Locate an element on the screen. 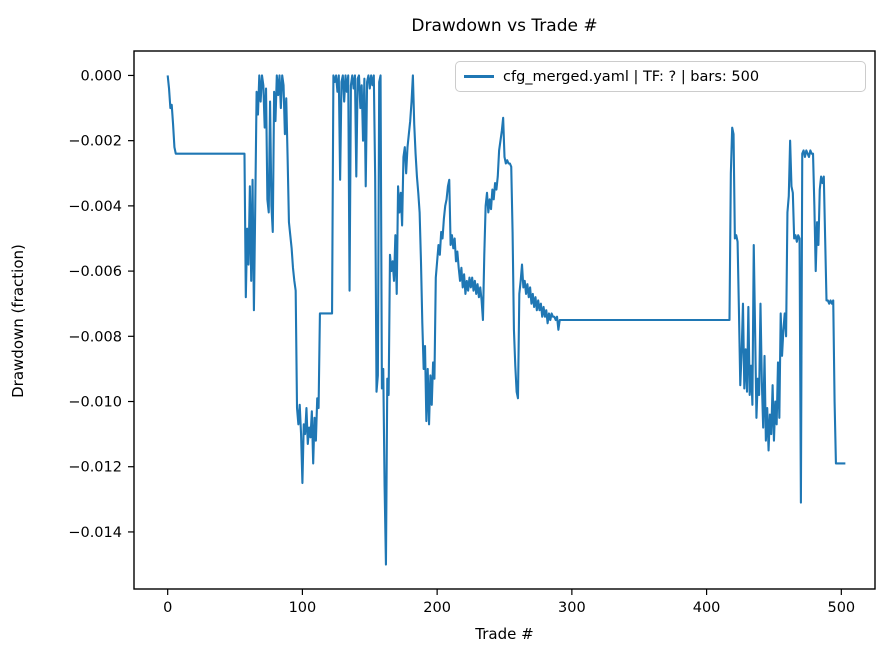 The height and width of the screenshot is (672, 896). y-tick-label: −0.014 is located at coordinates (95, 533).